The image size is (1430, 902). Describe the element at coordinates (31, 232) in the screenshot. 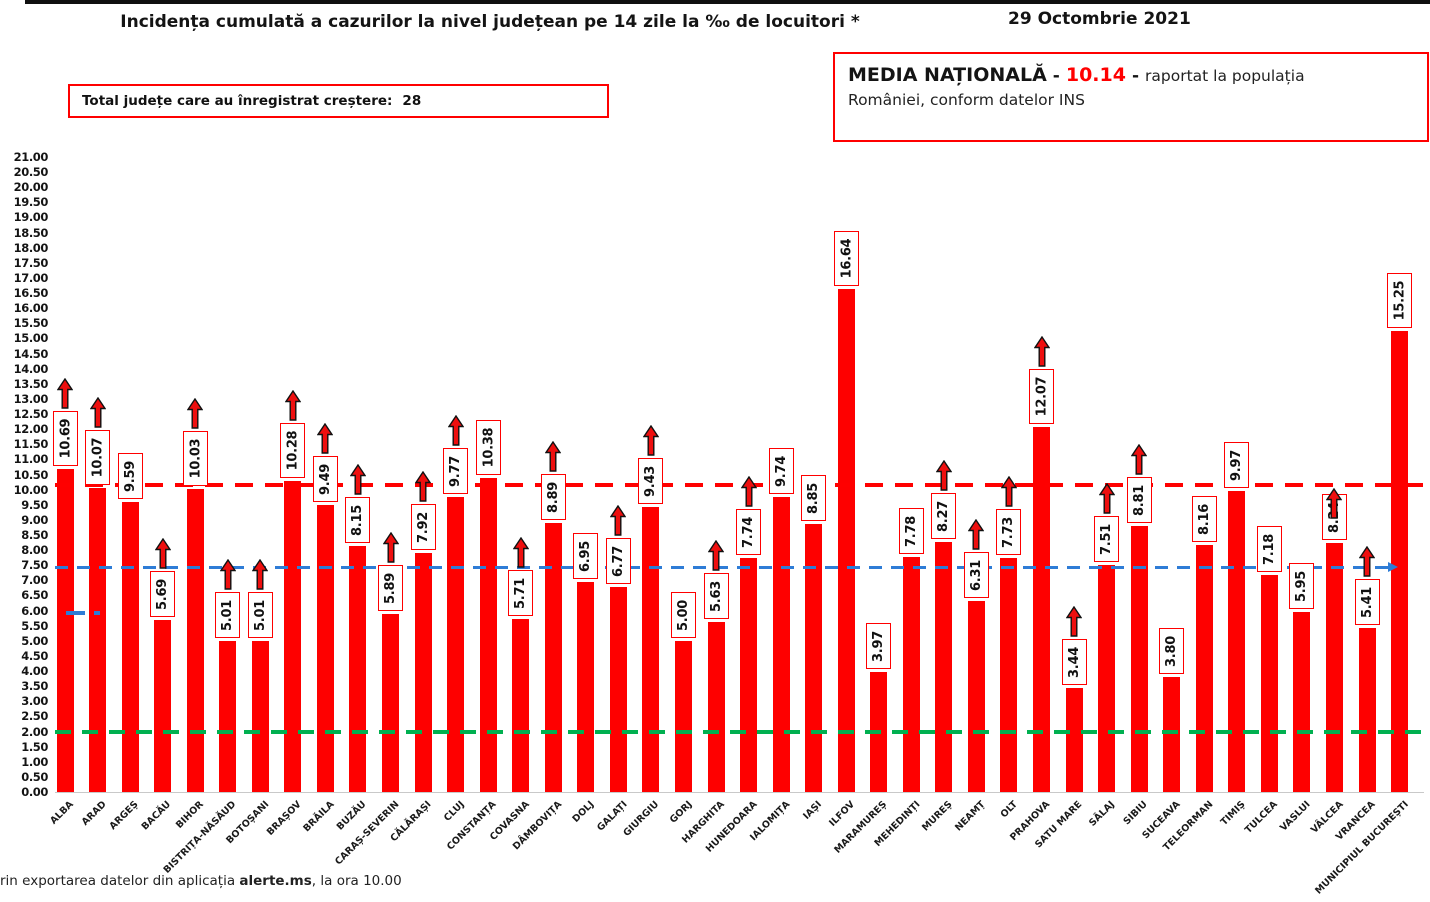

I see `y-axis-tick-label: 18.50` at that location.